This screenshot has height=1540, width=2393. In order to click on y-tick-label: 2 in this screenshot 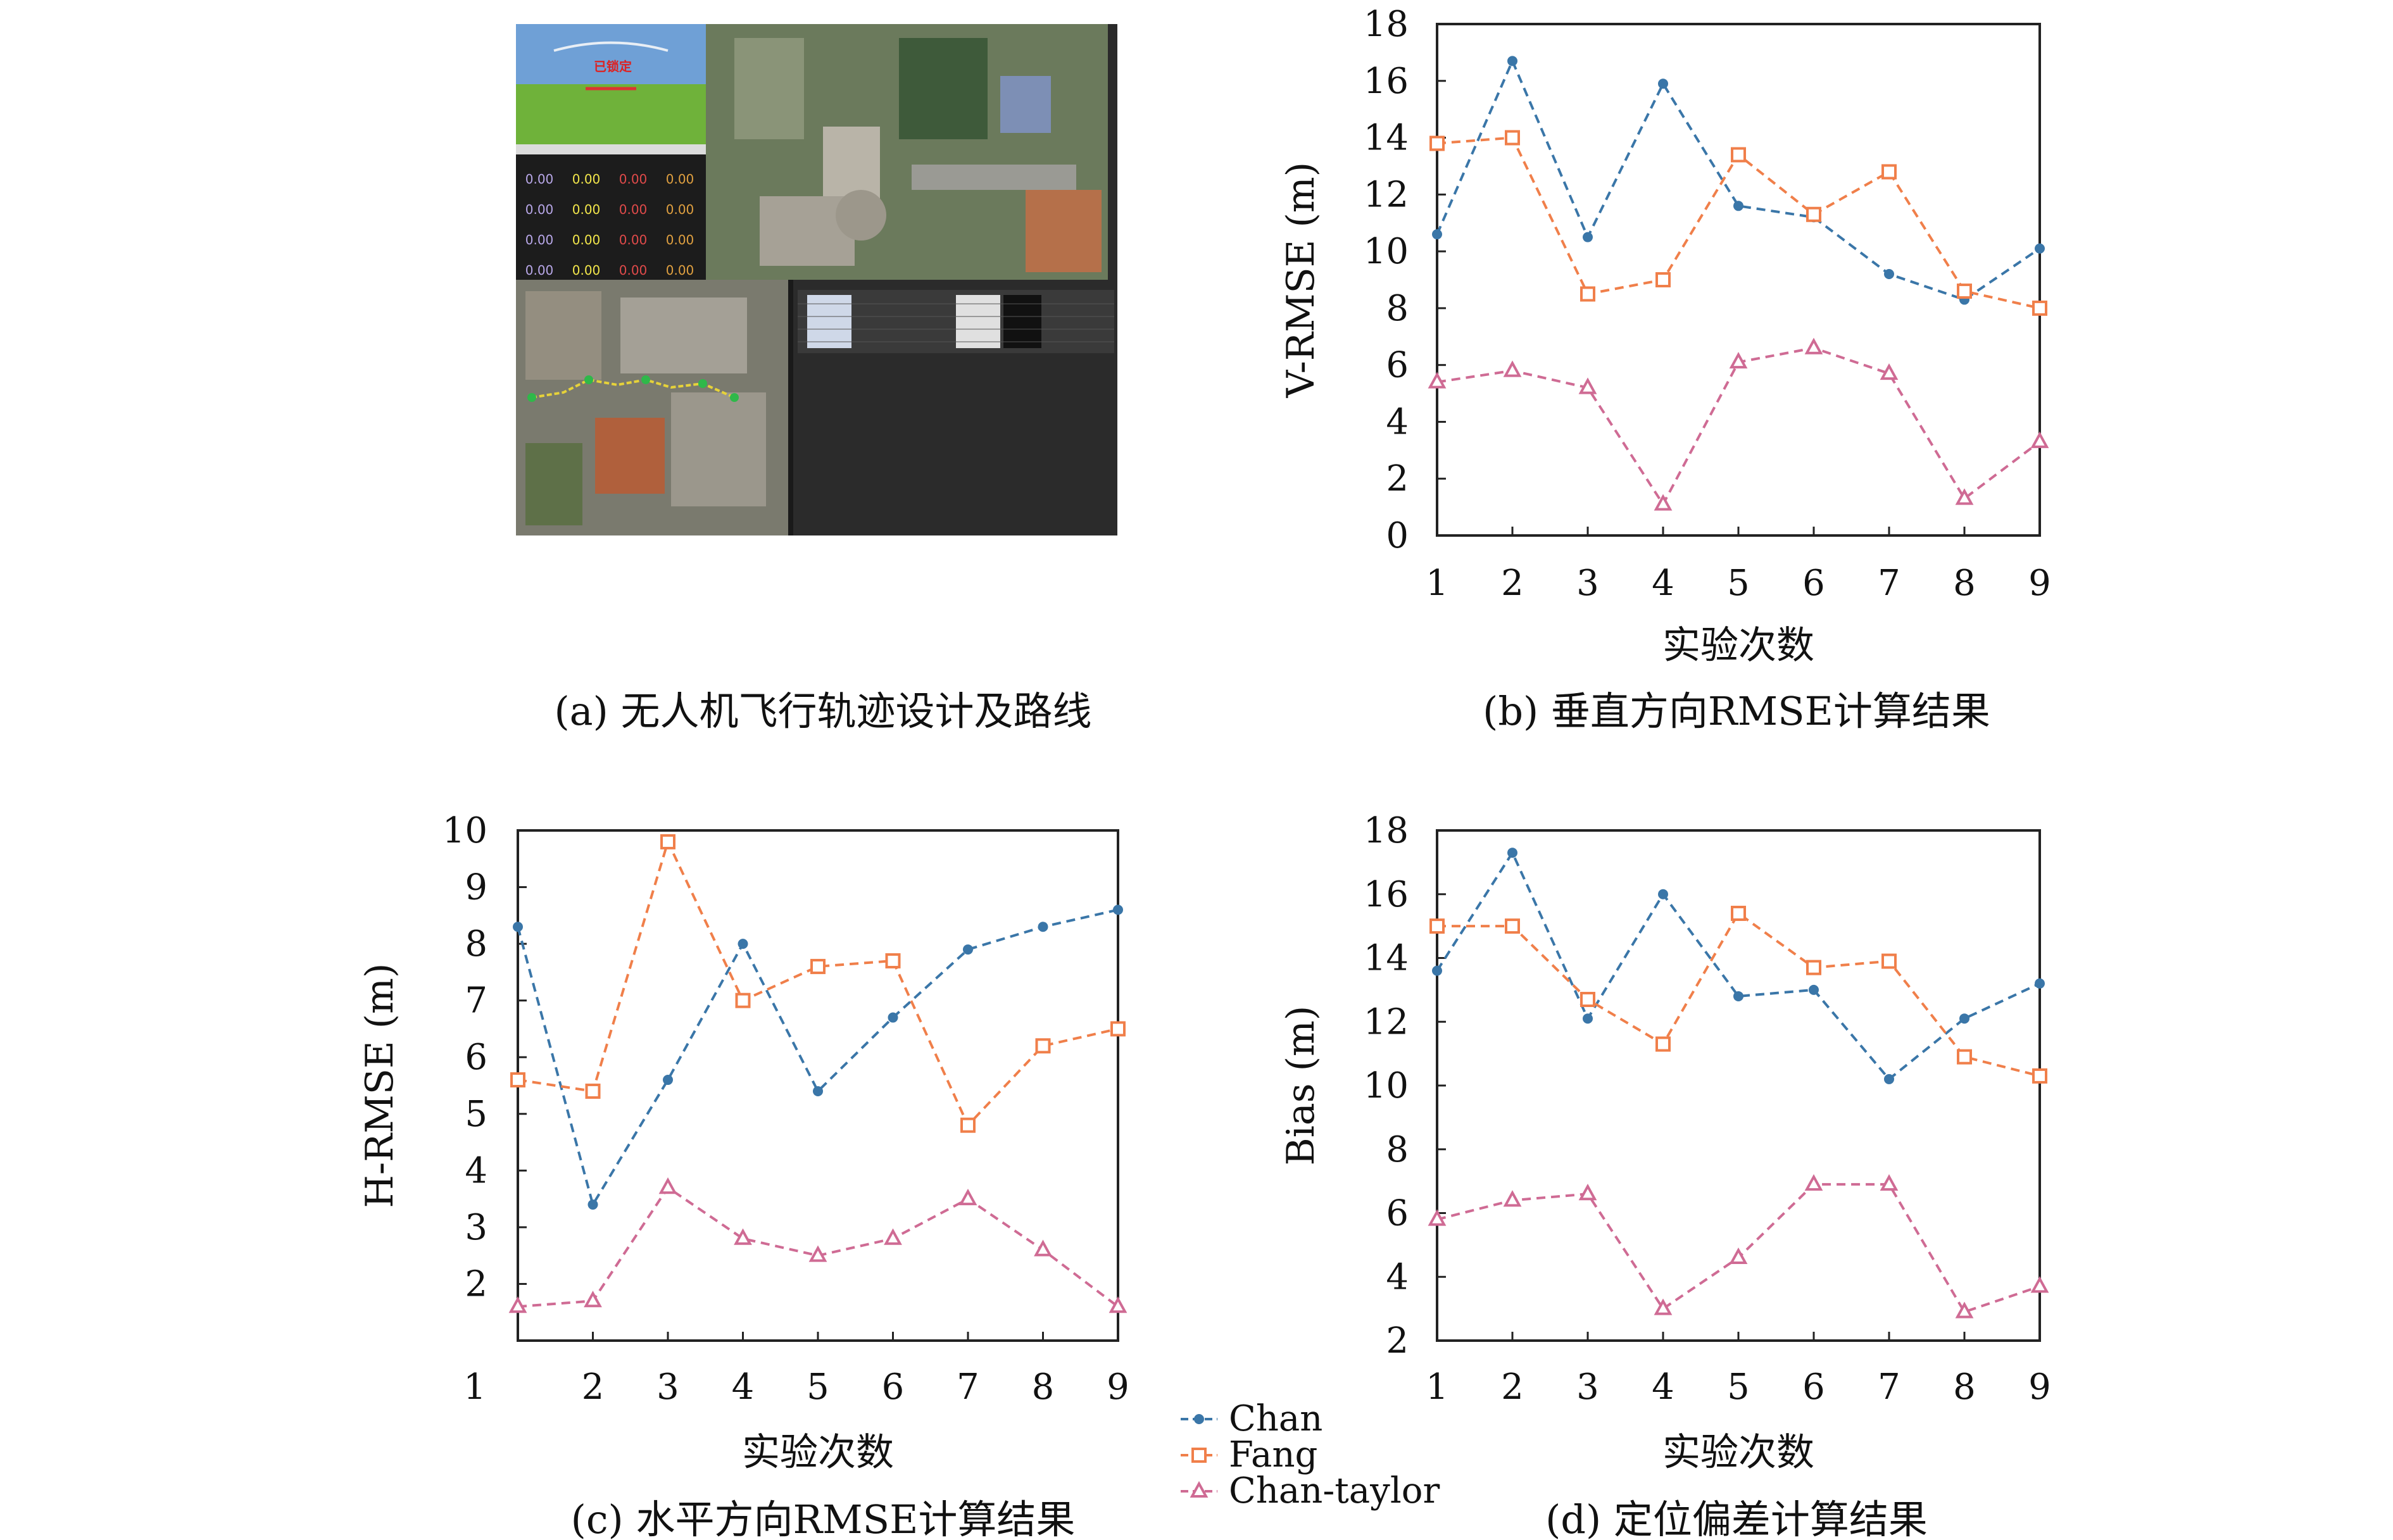, I will do `click(476, 1284)`.